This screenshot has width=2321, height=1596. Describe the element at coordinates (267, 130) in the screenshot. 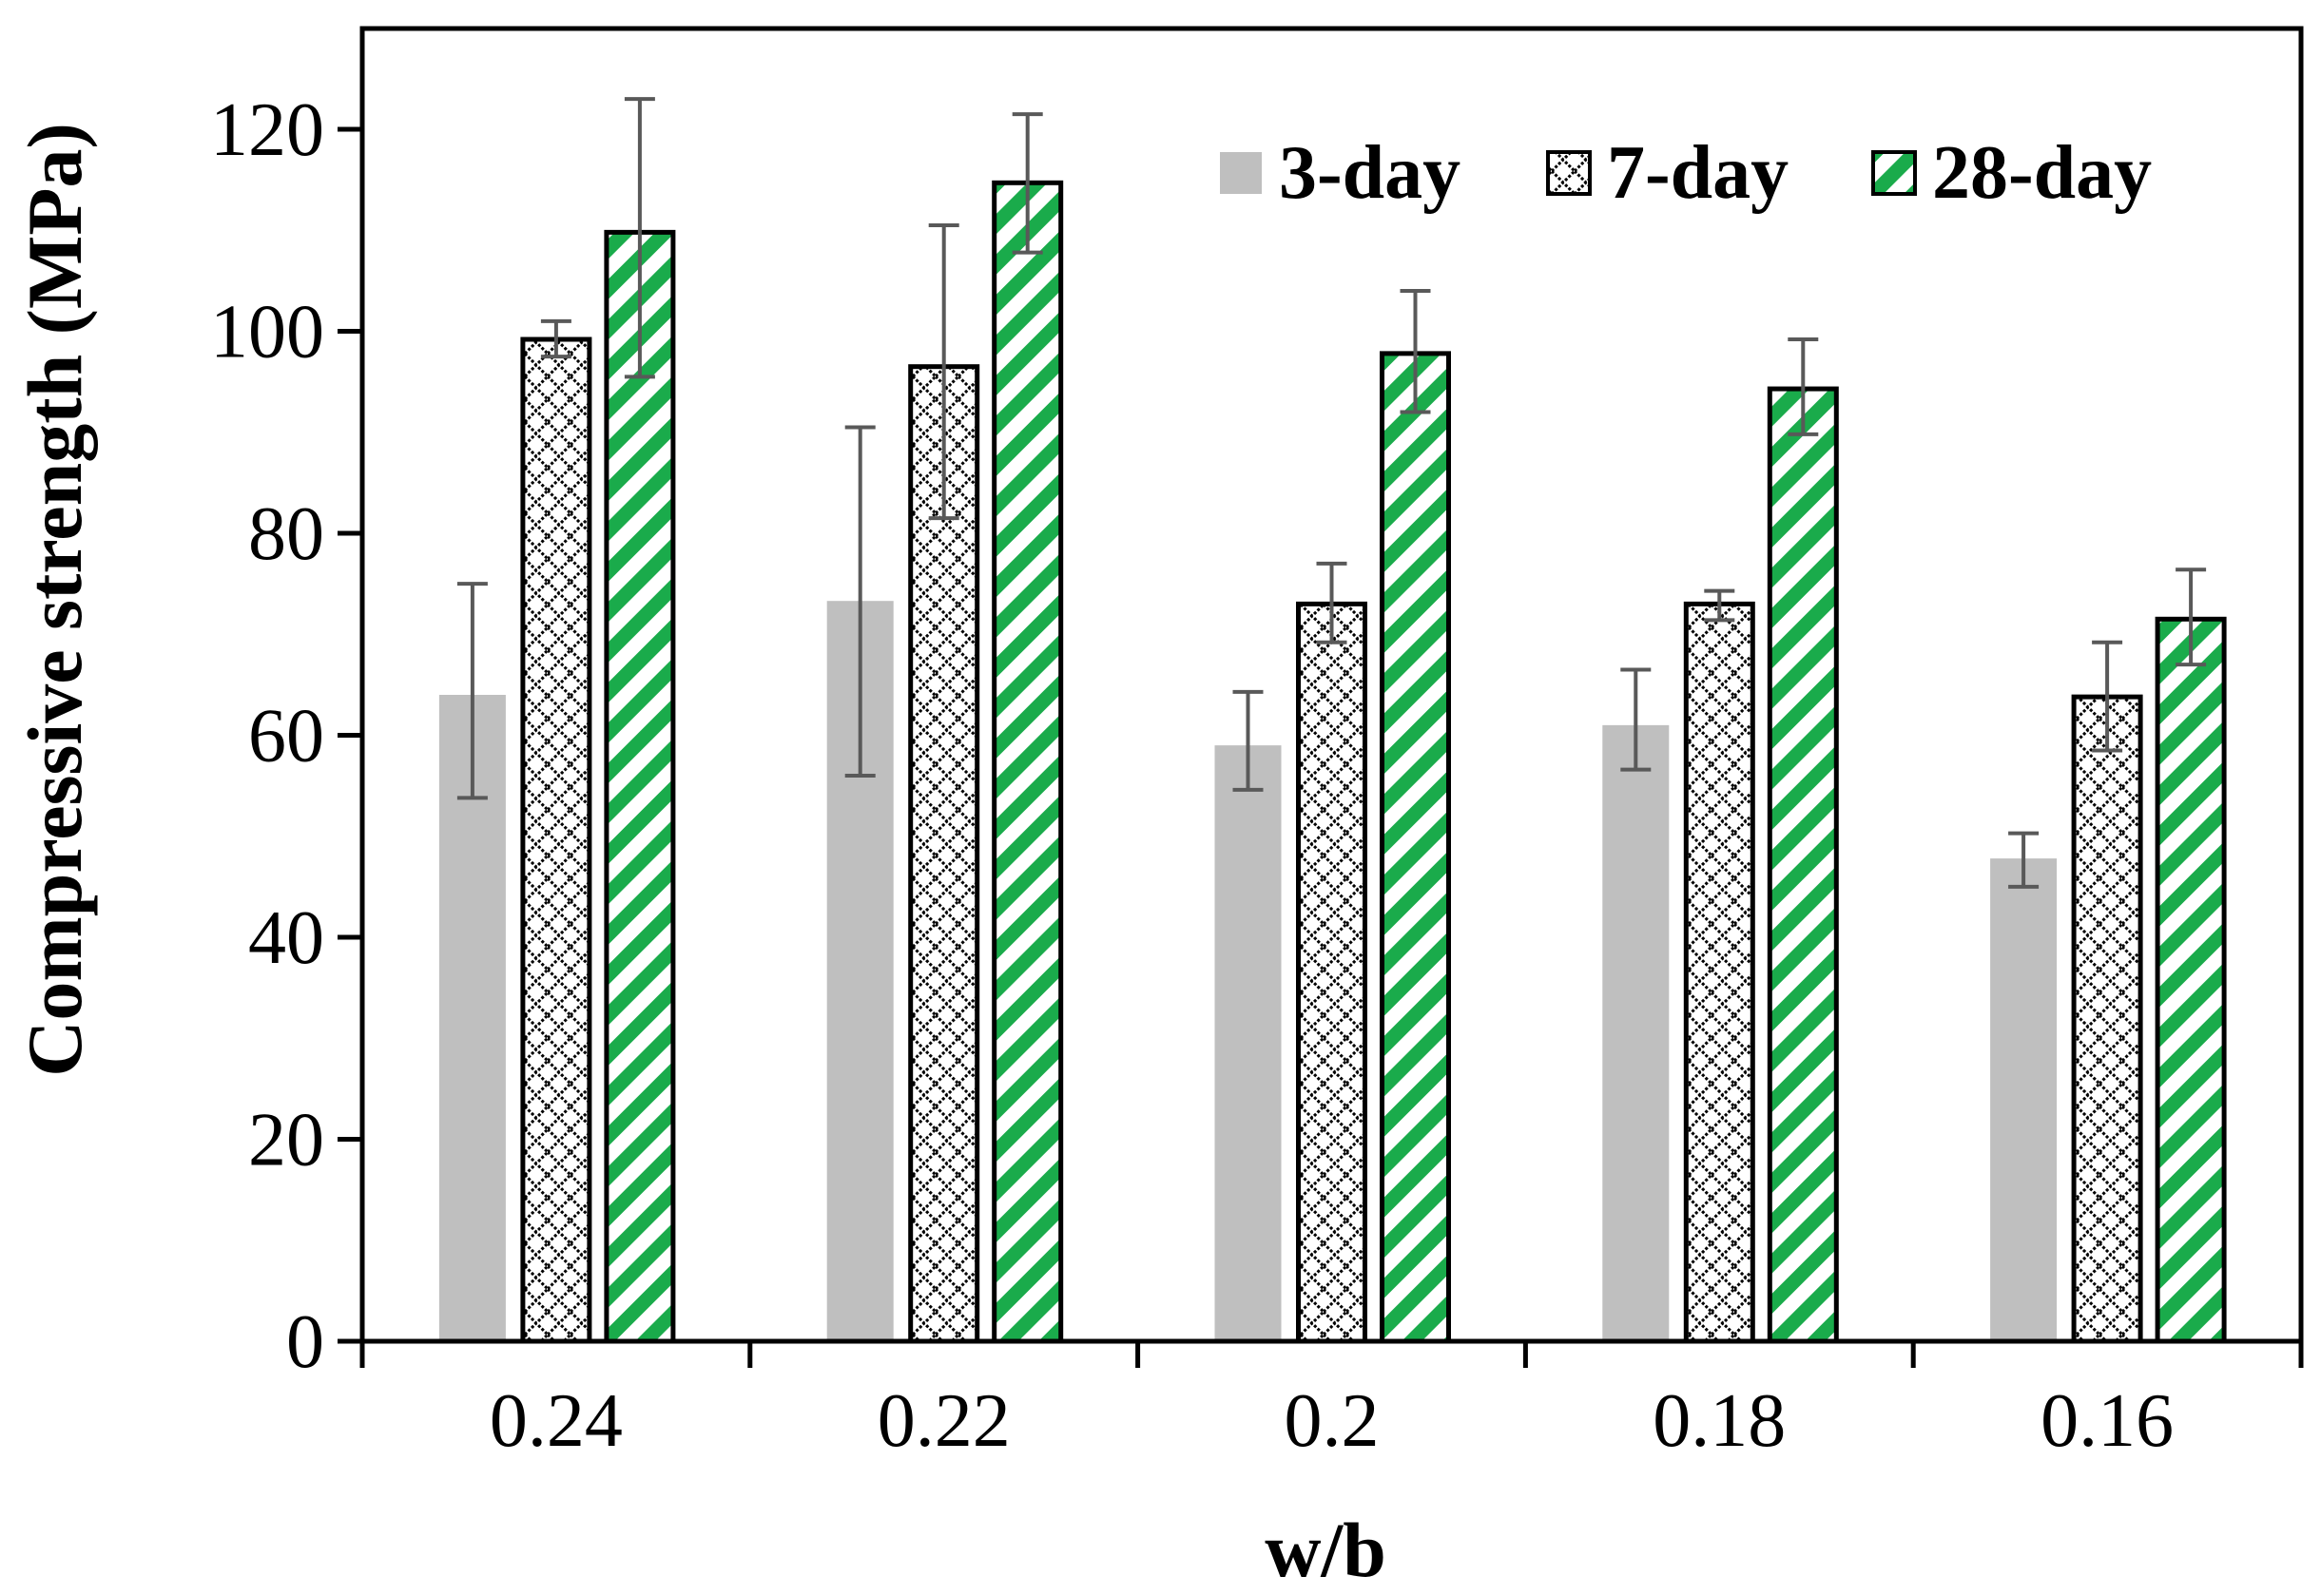

I see `y-tick-label: 120` at that location.